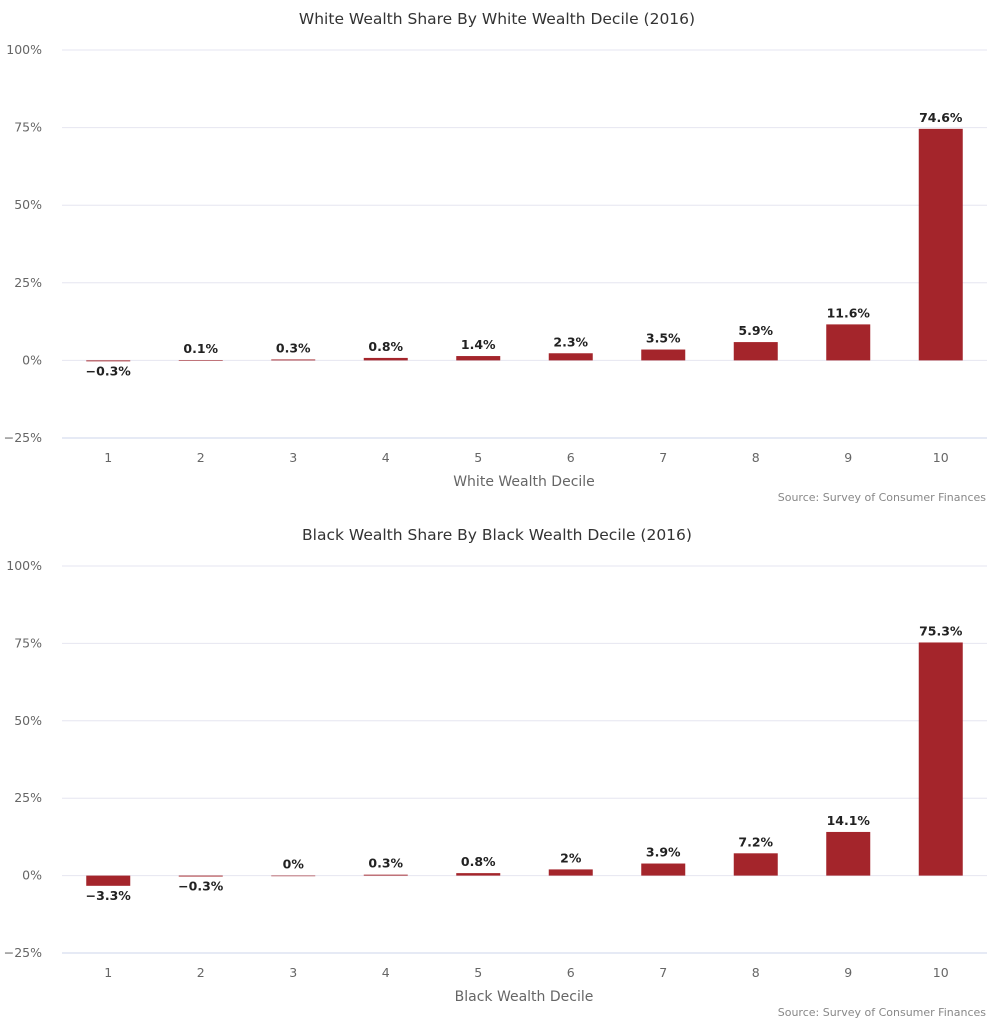 This screenshot has width=997, height=1024. I want to click on black-x-tick-label: 7, so click(663, 972).